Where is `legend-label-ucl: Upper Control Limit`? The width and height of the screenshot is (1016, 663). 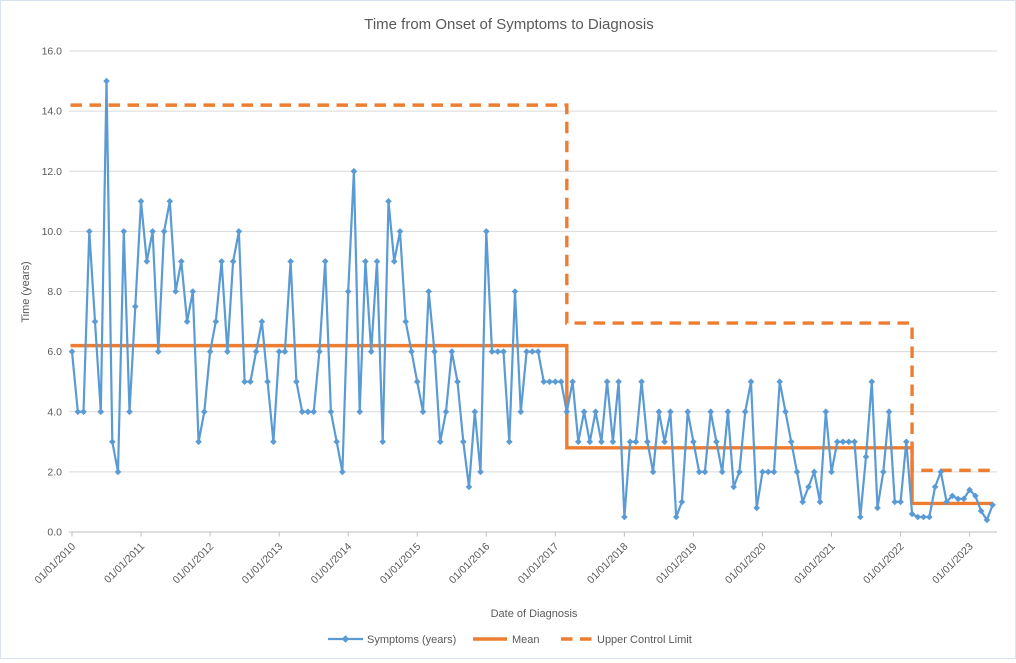
legend-label-ucl: Upper Control Limit is located at coordinates (644, 640).